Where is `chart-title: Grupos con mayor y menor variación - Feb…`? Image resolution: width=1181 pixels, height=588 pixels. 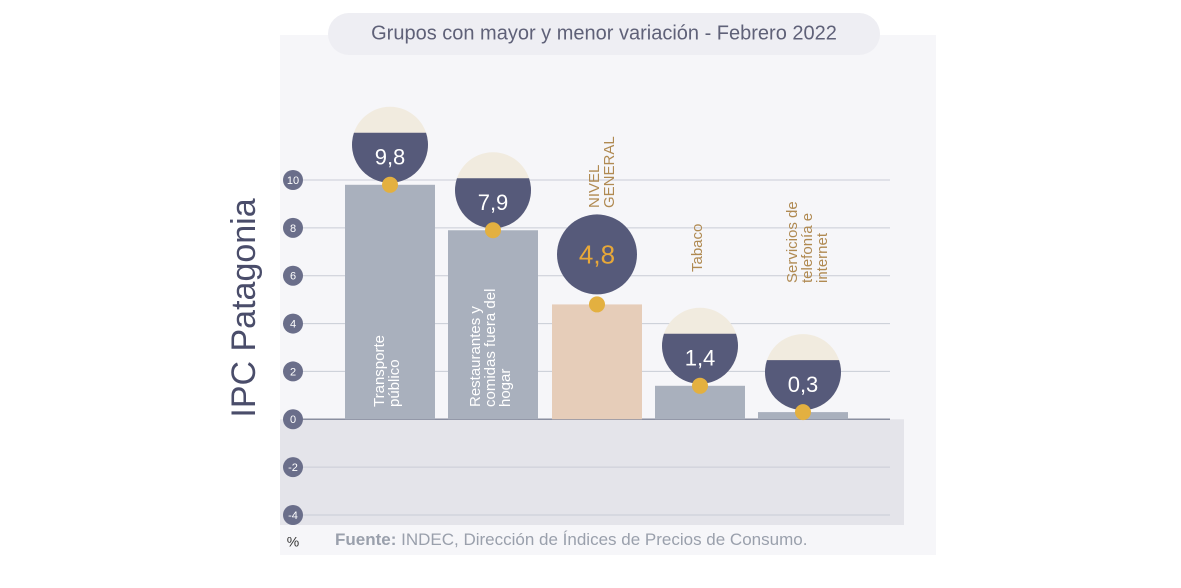
chart-title: Grupos con mayor y menor variación - Feb… is located at coordinates (604, 33).